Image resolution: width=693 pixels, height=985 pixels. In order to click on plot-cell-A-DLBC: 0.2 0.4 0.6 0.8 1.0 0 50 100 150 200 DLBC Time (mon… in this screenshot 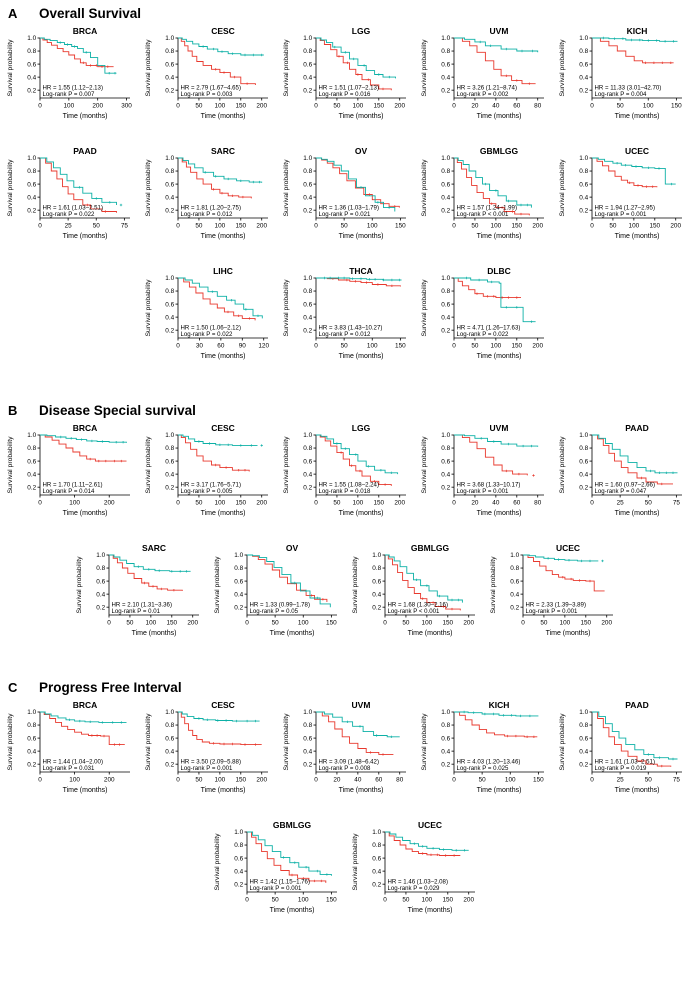, I will do `click(485, 321)`.